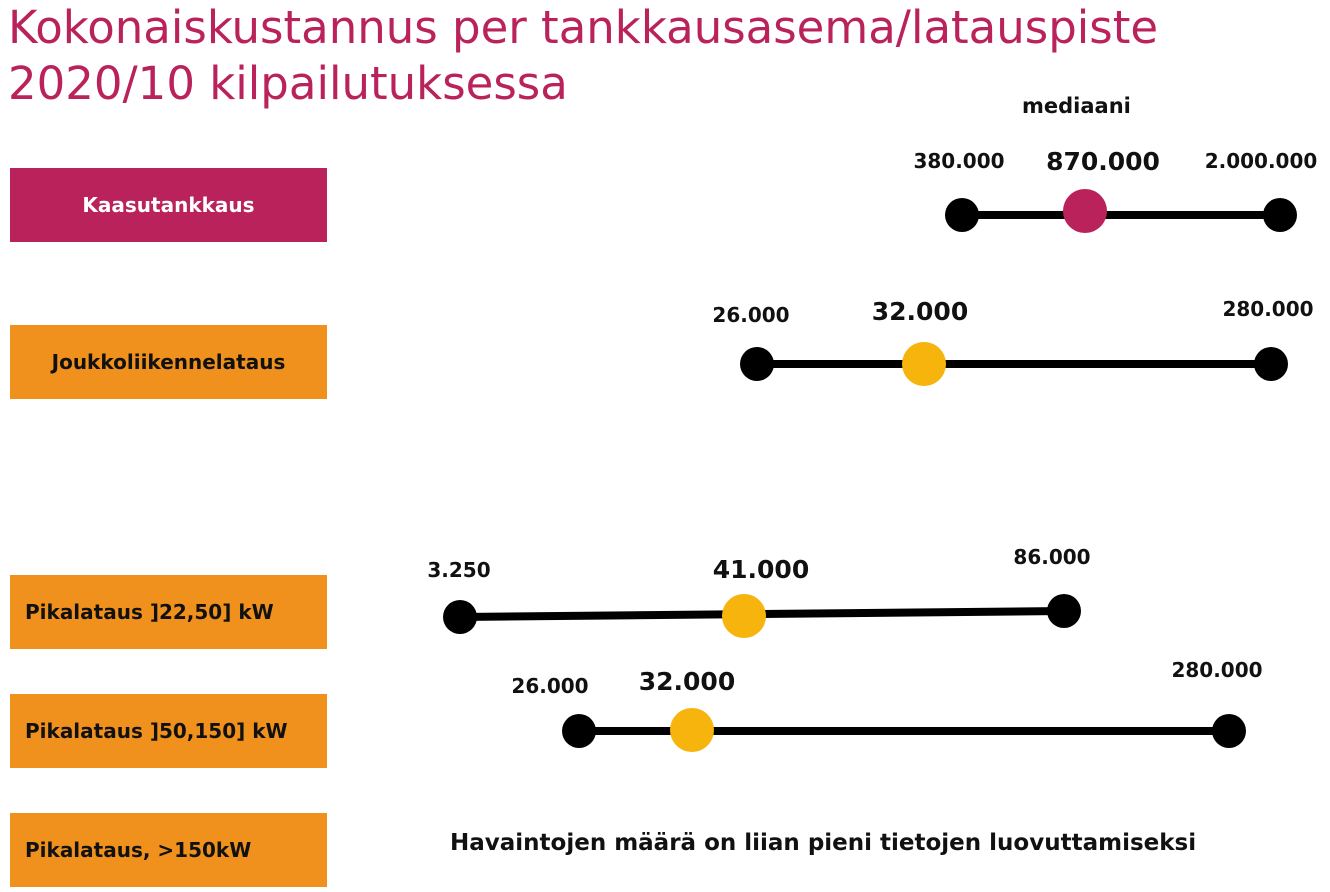 The image size is (1330, 892). What do you see at coordinates (1076, 106) in the screenshot?
I see `median-header: mediaani` at bounding box center [1076, 106].